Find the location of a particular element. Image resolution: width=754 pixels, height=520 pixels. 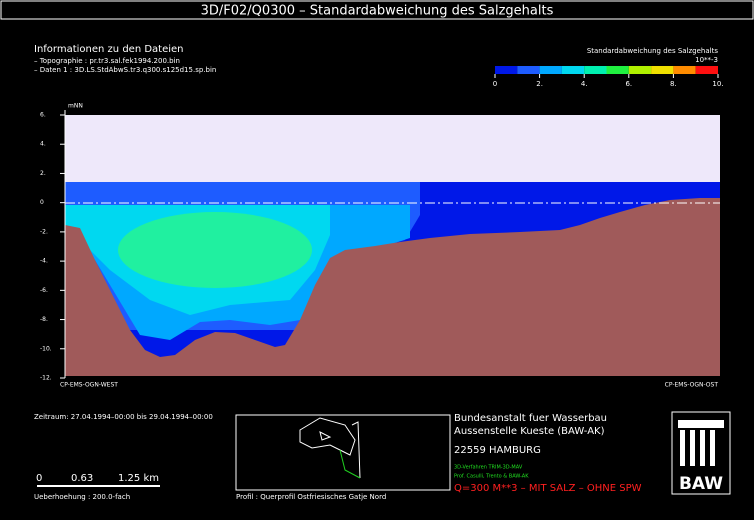

scale-label: 0.63 is located at coordinates (82, 478).